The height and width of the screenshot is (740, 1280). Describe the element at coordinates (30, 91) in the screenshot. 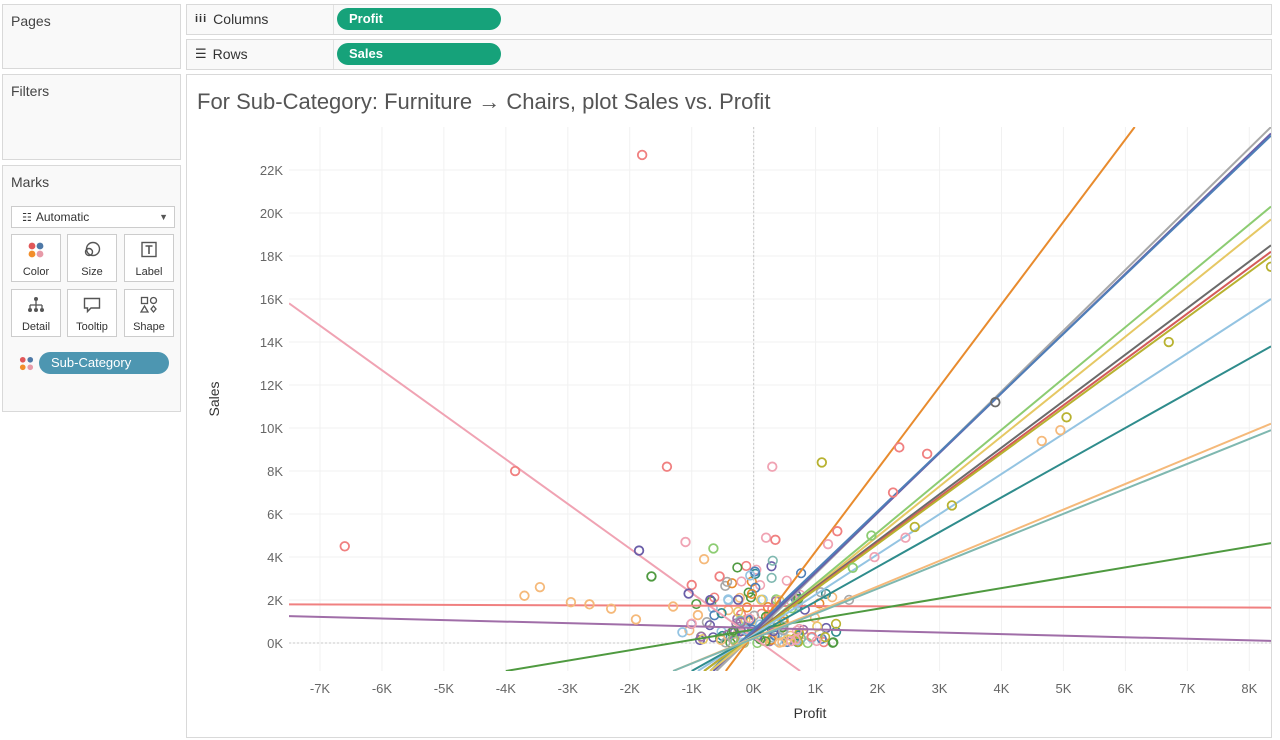

I see `filters-title: Filters` at that location.